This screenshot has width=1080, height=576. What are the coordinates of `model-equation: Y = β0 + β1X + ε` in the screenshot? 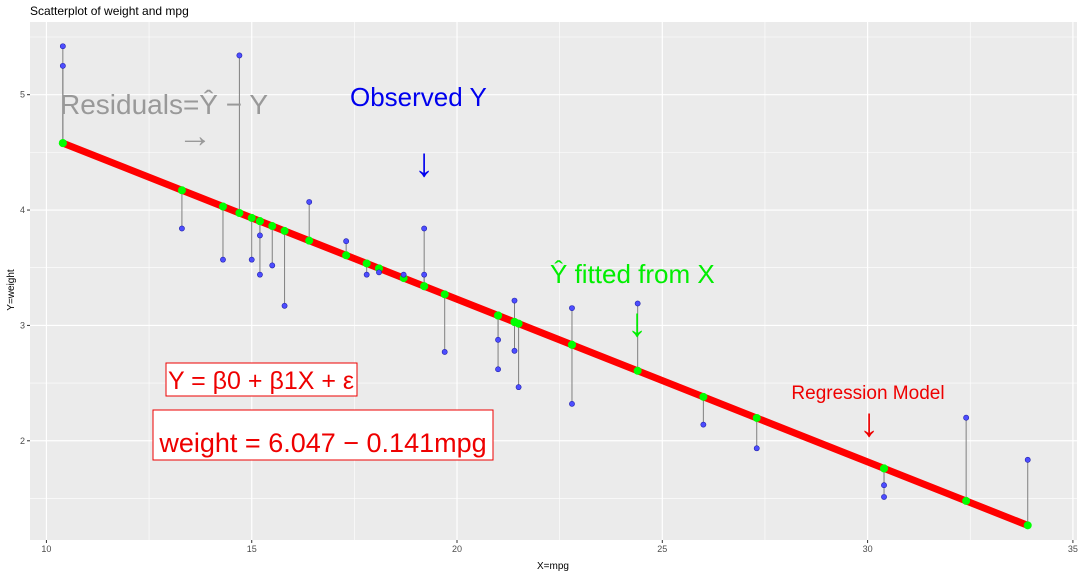 It's located at (261, 381).